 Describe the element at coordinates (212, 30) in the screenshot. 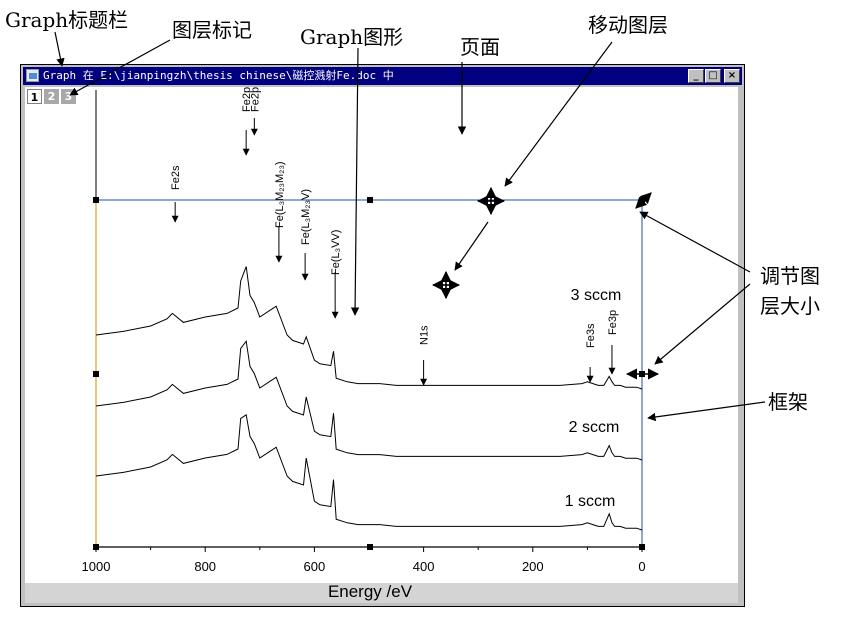

I see `annotation-layer-marker: 图层标记` at that location.